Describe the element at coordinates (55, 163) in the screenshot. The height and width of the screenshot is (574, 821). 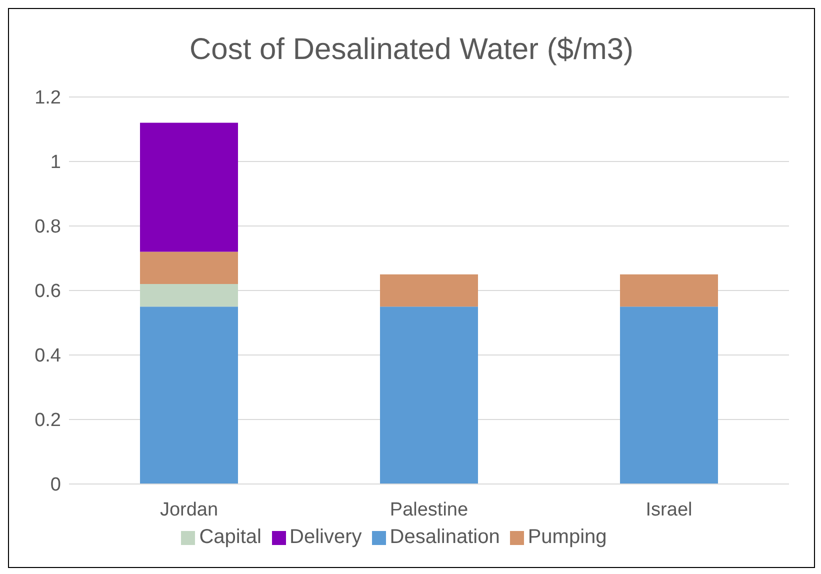
I see `y-tick-label: 1` at that location.